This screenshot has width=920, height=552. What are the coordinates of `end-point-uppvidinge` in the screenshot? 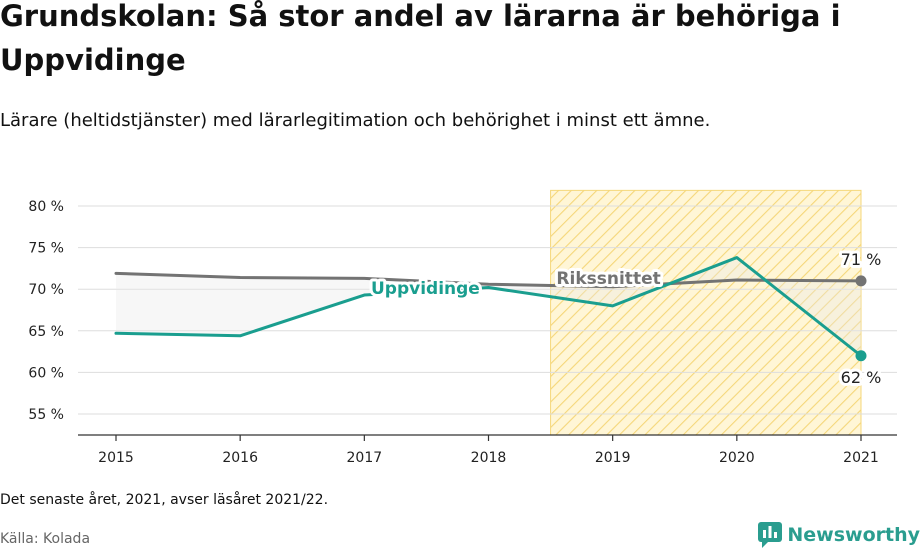 It's located at (861, 356).